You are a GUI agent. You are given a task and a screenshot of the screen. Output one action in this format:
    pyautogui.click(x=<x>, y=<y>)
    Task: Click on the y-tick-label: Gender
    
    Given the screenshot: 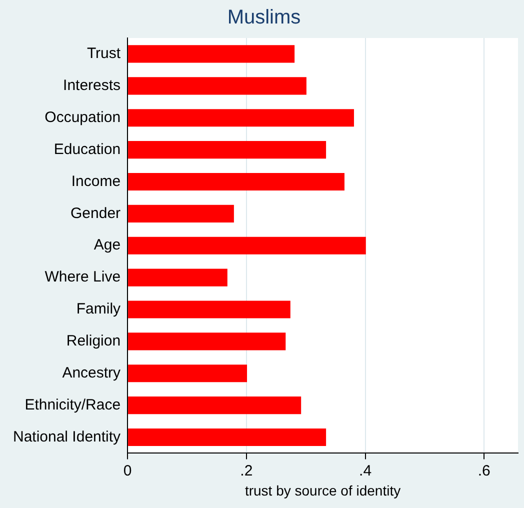 What is the action you would take?
    pyautogui.click(x=95, y=213)
    